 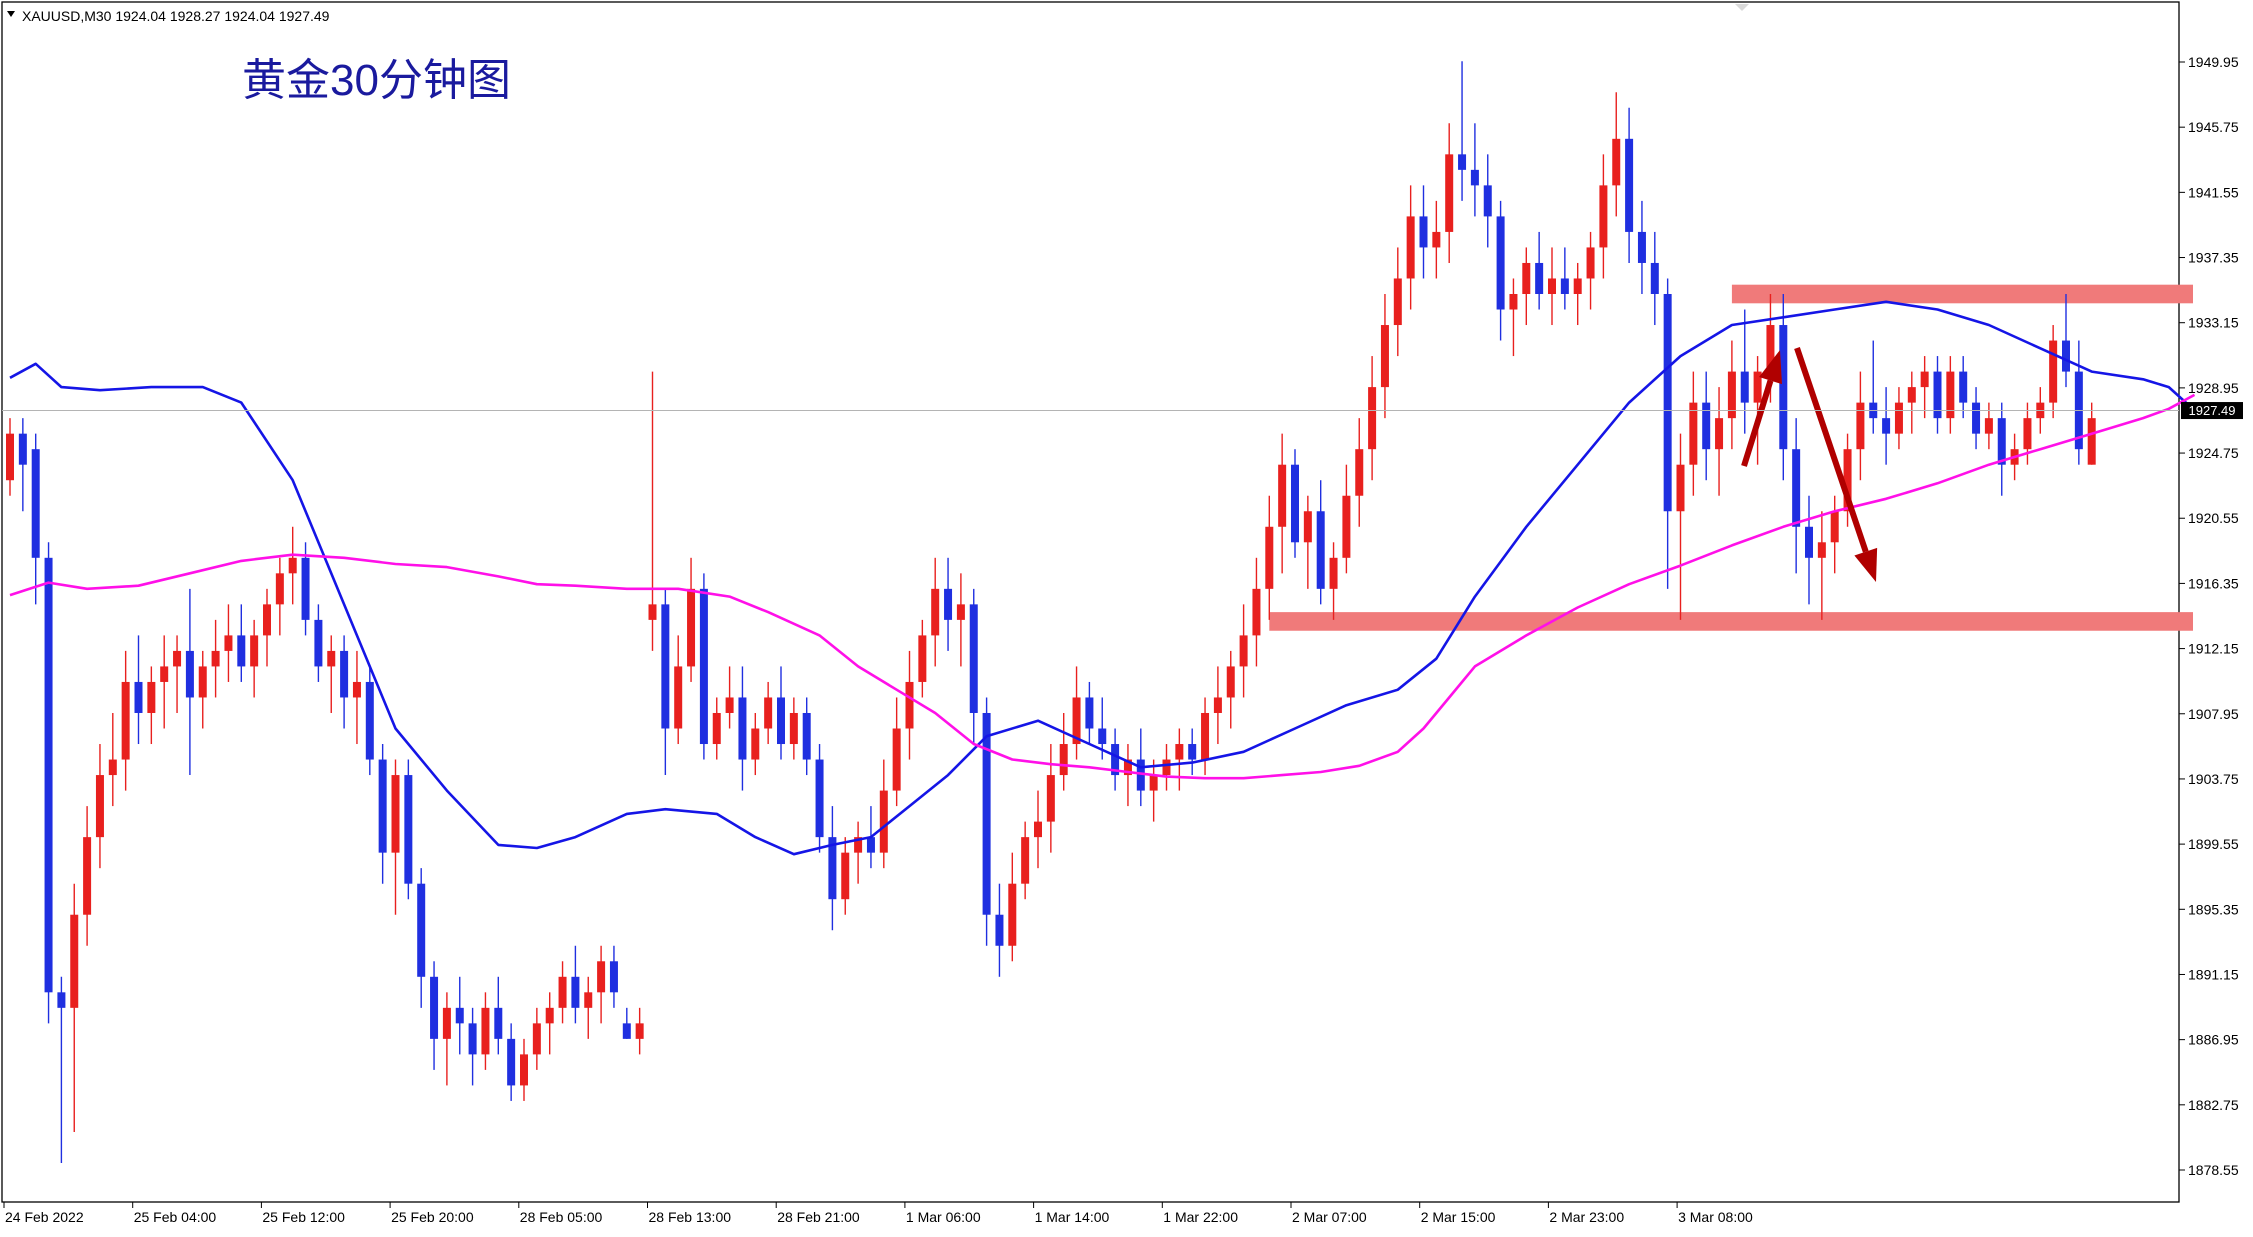 I want to click on time-tick-label: 25 Feb 12:00, so click(x=303, y=1217).